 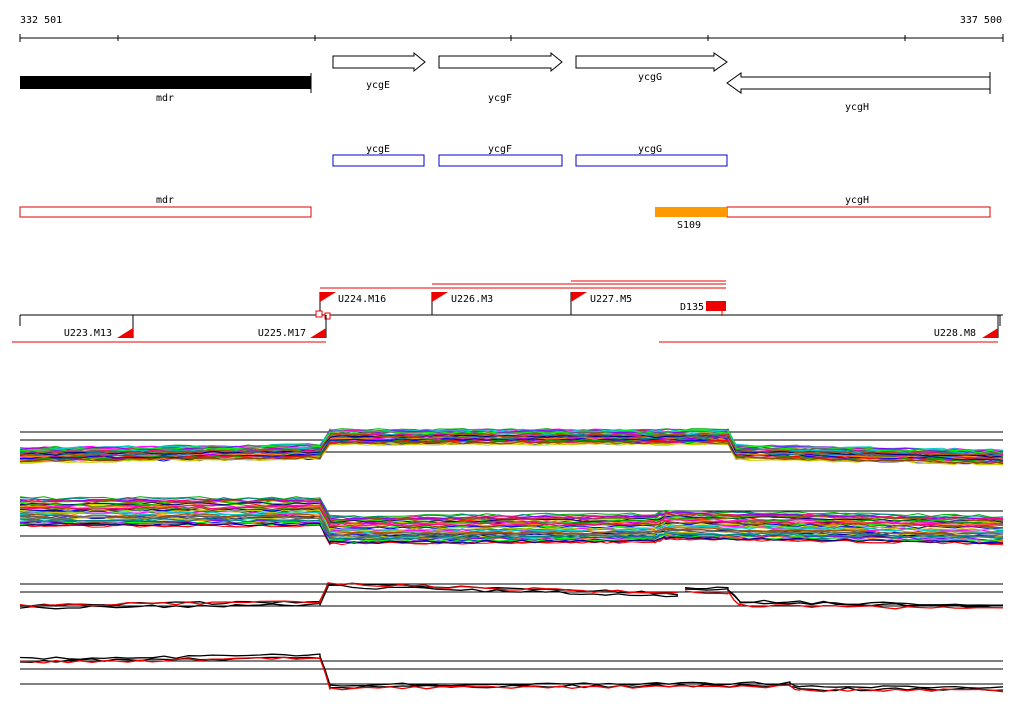 I want to click on tu-U226-M3: U226.M3, so click(x=462, y=303).